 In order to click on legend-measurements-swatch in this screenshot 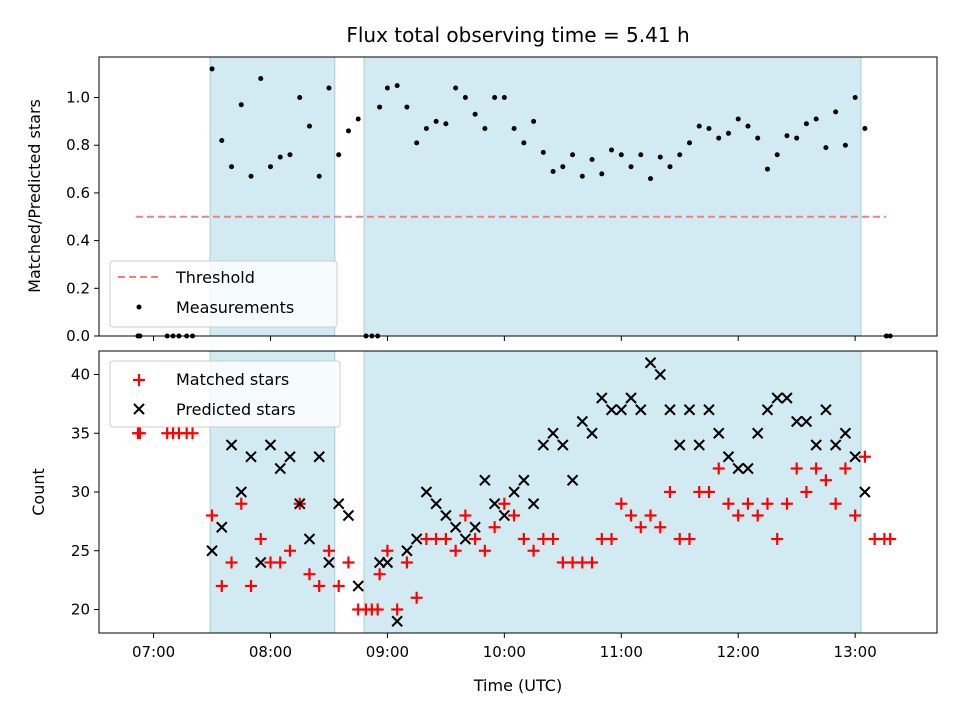, I will do `click(139, 307)`.